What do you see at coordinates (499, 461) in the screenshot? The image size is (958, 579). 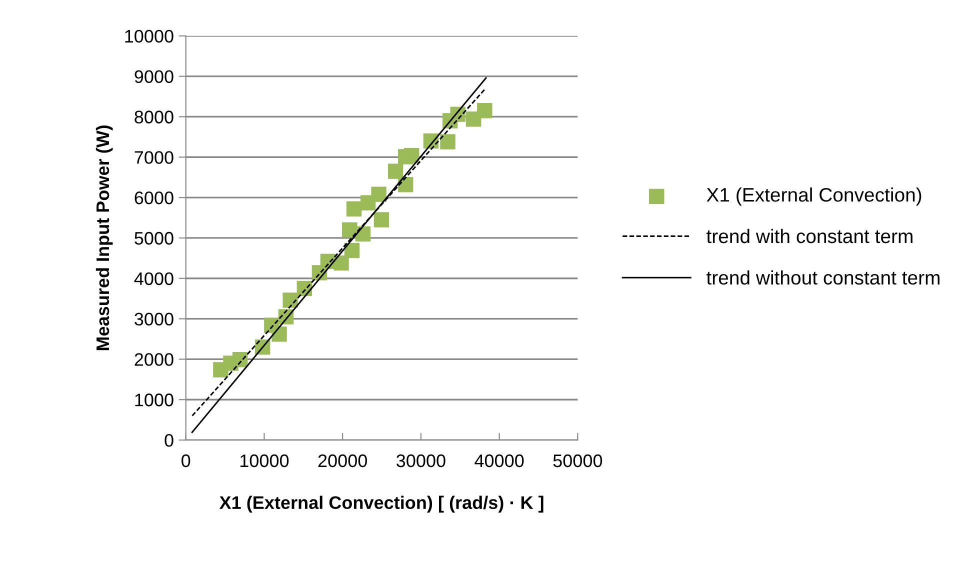 I see `x-tick-label: 40000` at bounding box center [499, 461].